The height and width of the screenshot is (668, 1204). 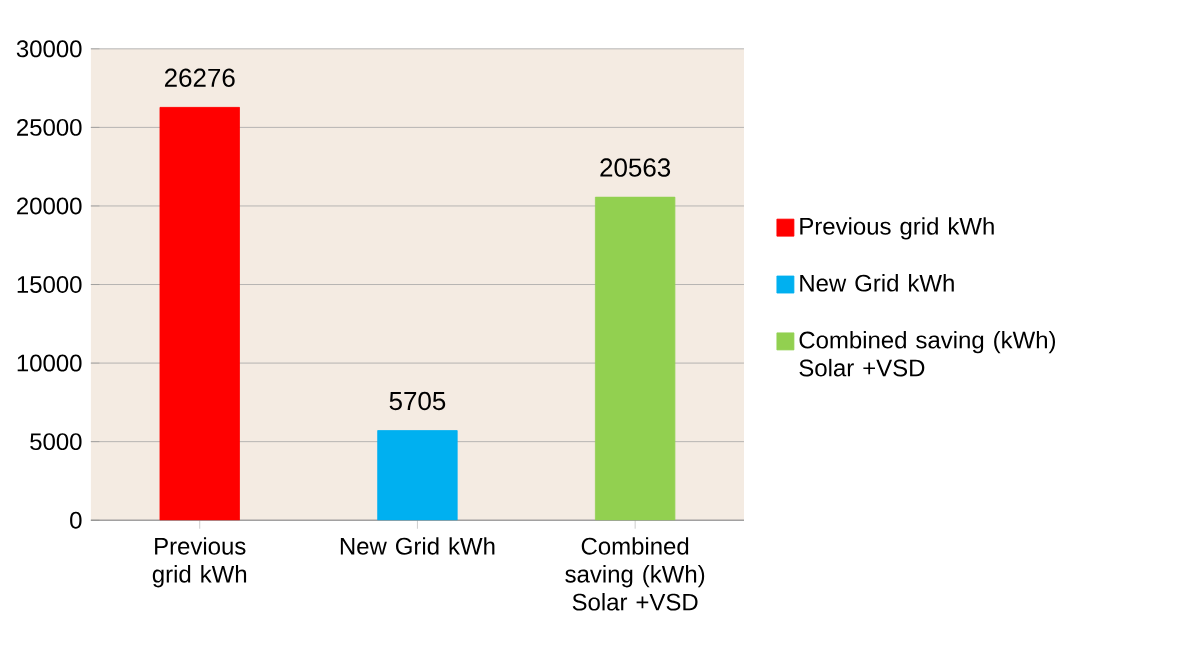 I want to click on data-label: 20563, so click(x=635, y=167).